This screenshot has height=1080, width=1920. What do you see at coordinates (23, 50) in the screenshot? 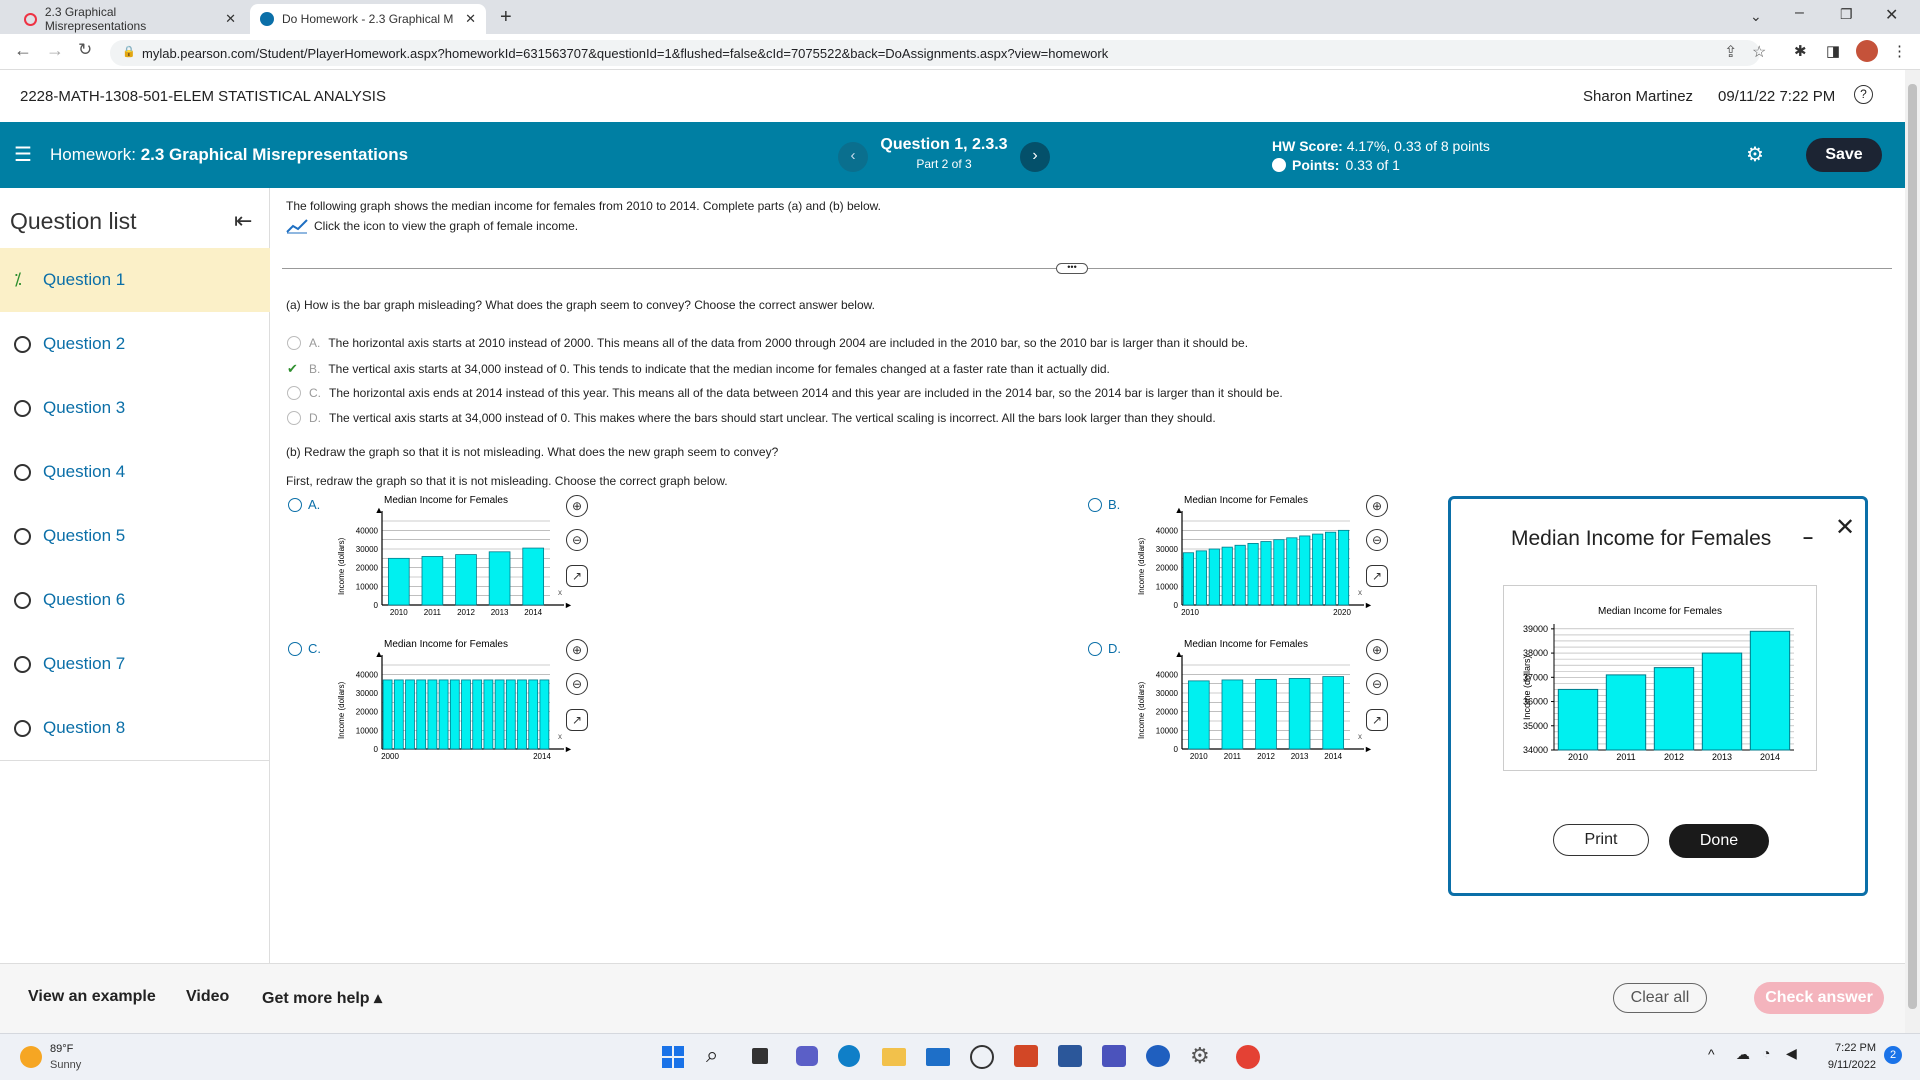
I see `back-icon: ←` at bounding box center [23, 50].